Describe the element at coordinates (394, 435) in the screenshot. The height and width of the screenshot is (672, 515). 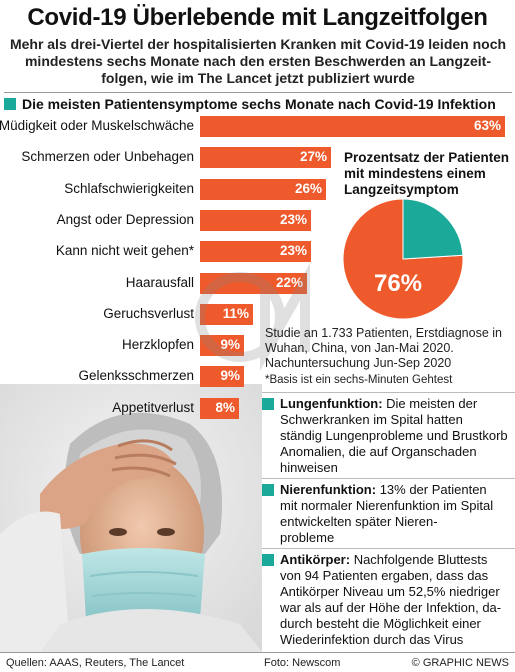
I see `info-box-text: ständig Lungenprobleme und Brustkorb` at that location.